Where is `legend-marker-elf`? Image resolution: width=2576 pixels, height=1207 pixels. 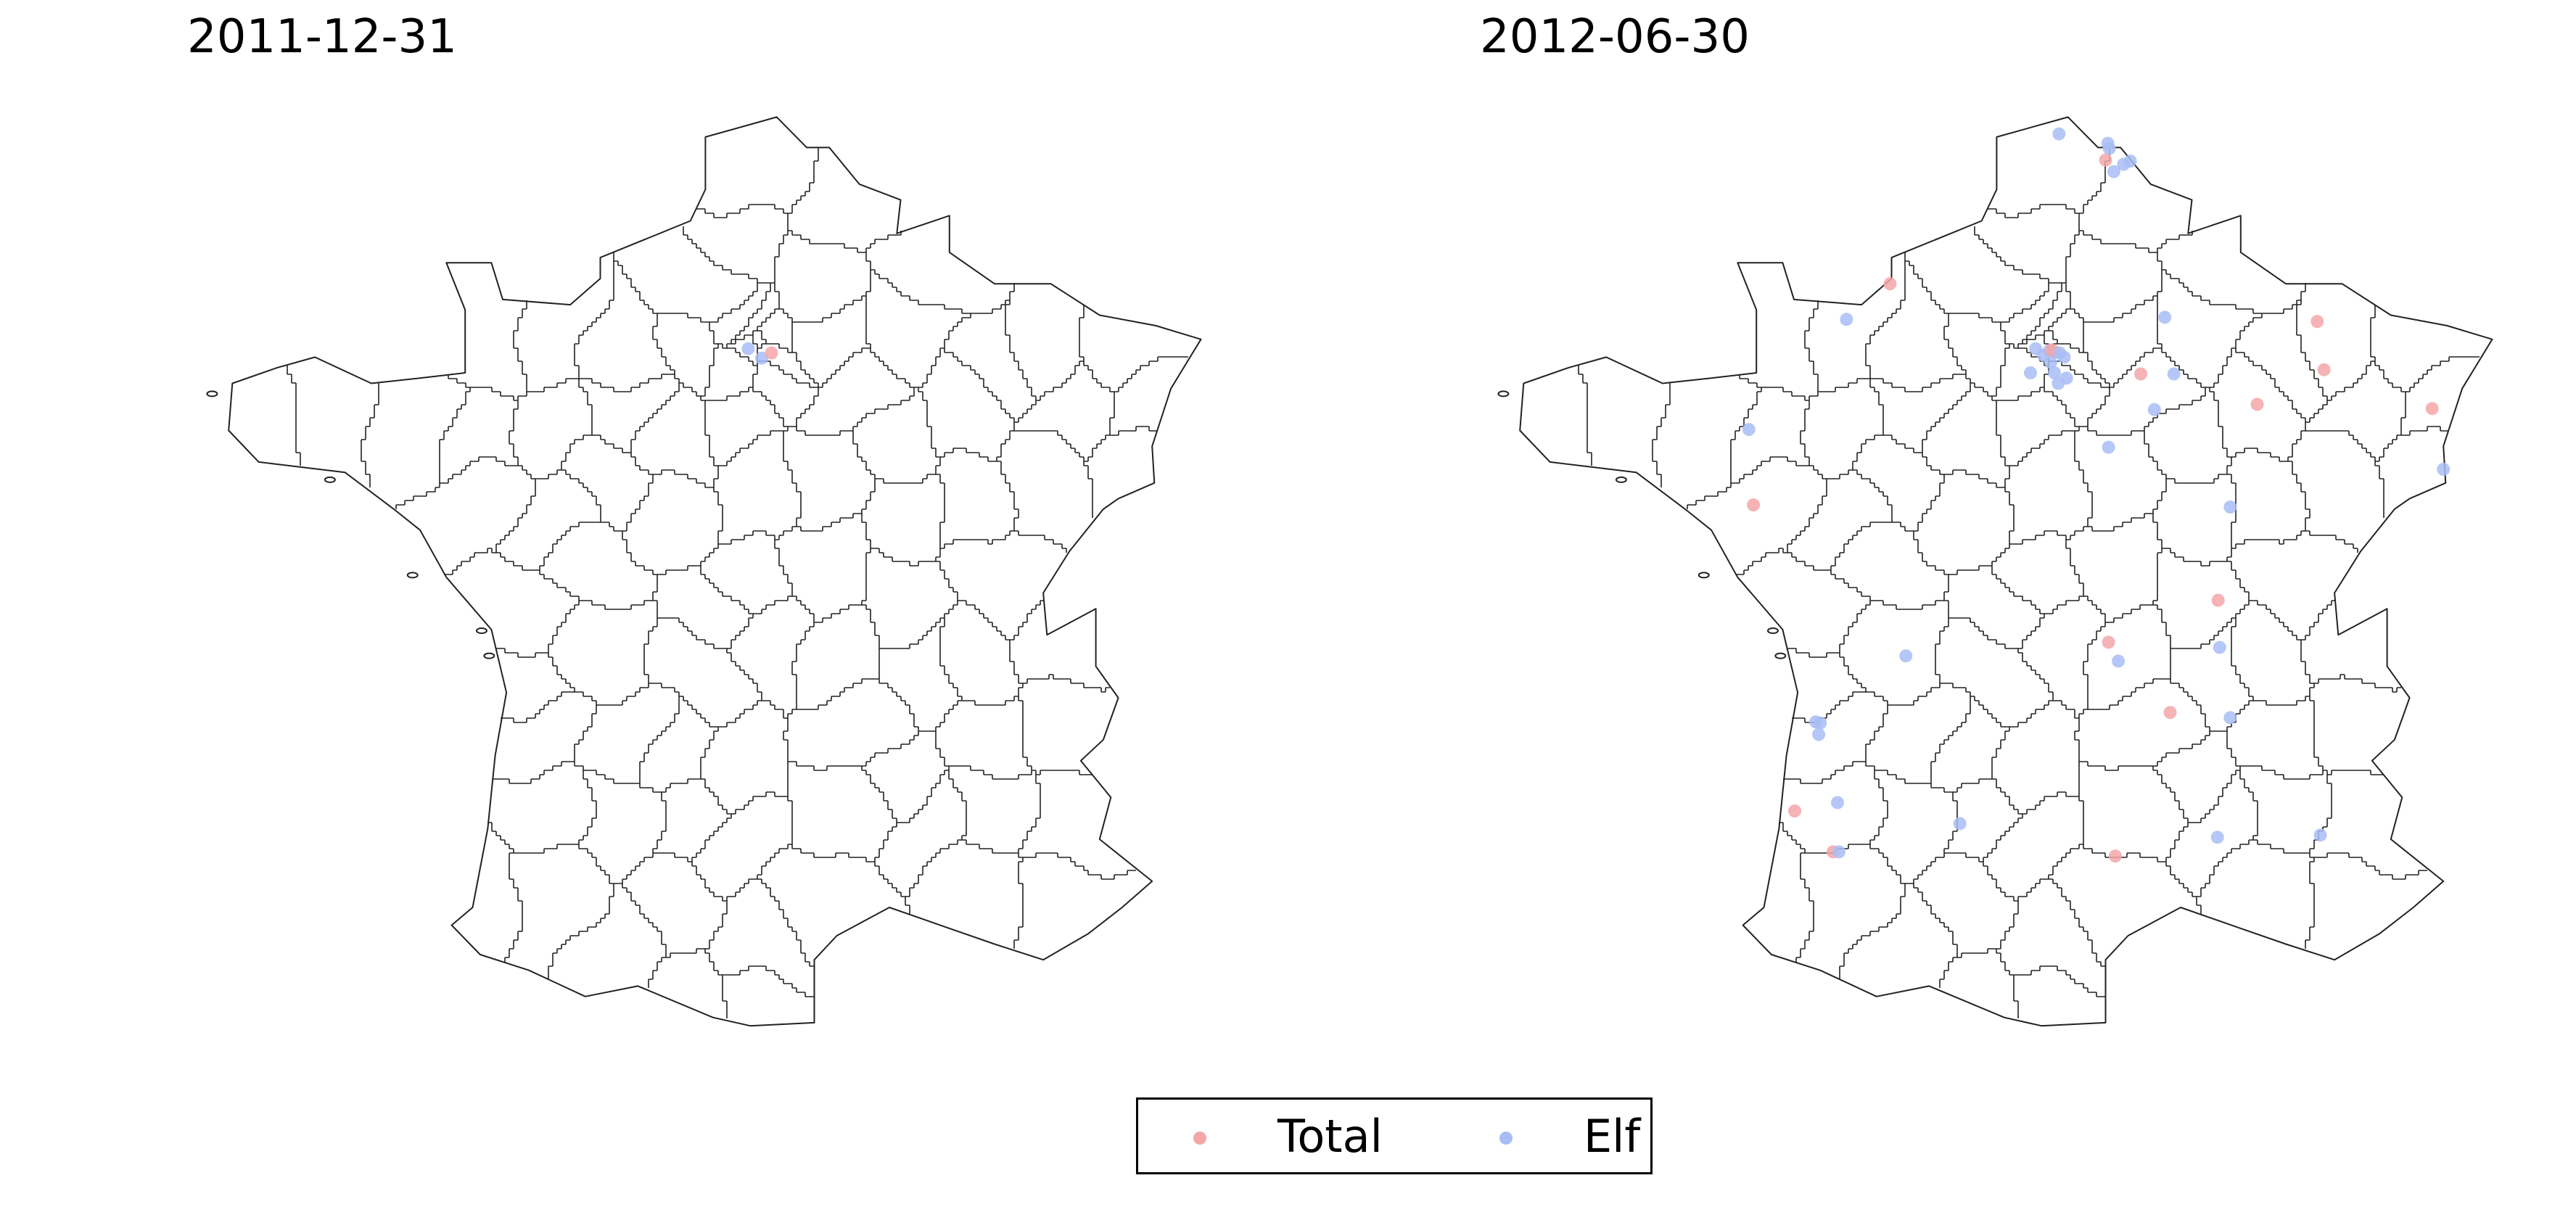 legend-marker-elf is located at coordinates (1506, 1138).